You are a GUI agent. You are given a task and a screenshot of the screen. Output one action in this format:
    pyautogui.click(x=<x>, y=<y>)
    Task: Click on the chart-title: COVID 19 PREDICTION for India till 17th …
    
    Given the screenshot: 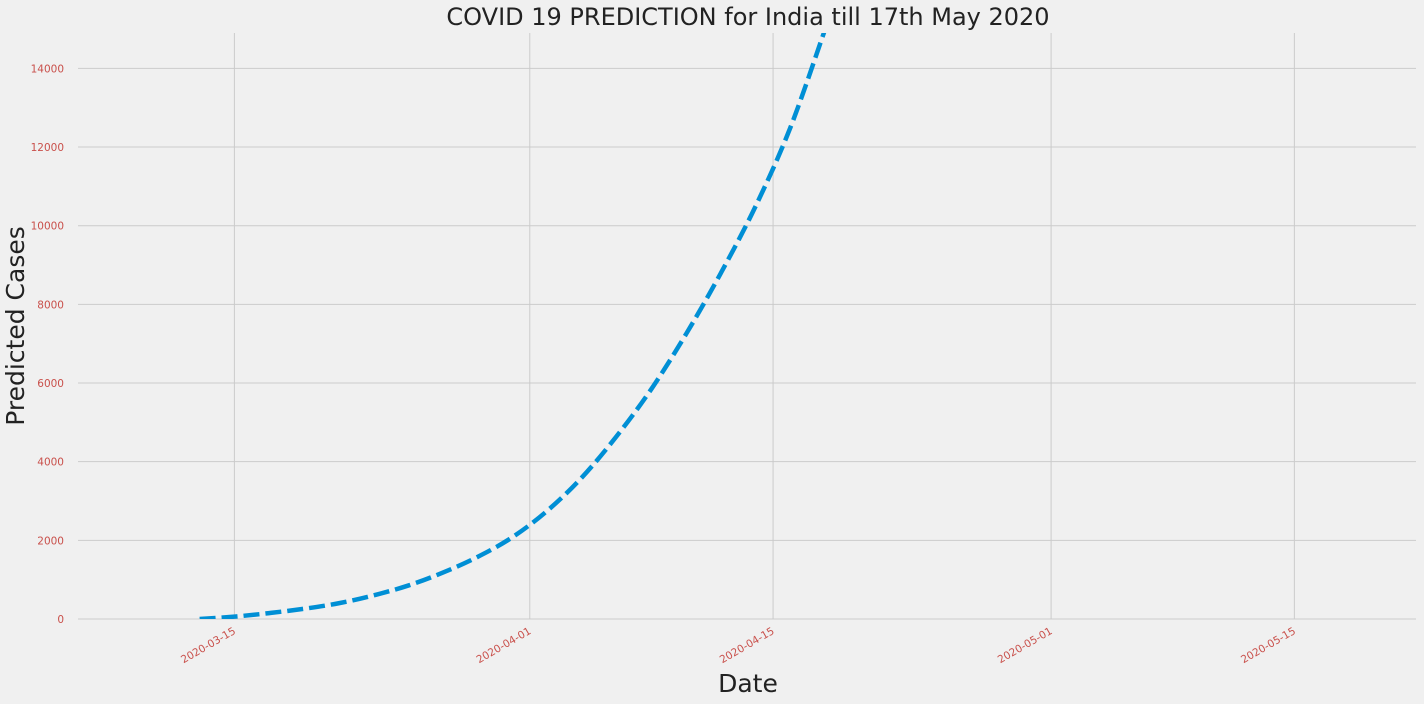 What is the action you would take?
    pyautogui.click(x=747, y=17)
    